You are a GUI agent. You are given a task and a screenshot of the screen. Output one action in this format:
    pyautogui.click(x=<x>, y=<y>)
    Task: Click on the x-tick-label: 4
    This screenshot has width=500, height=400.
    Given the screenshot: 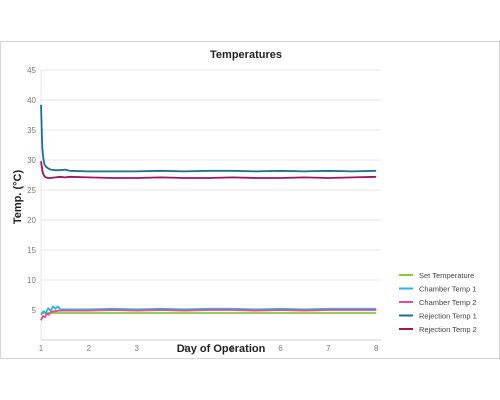 What is the action you would take?
    pyautogui.click(x=184, y=348)
    